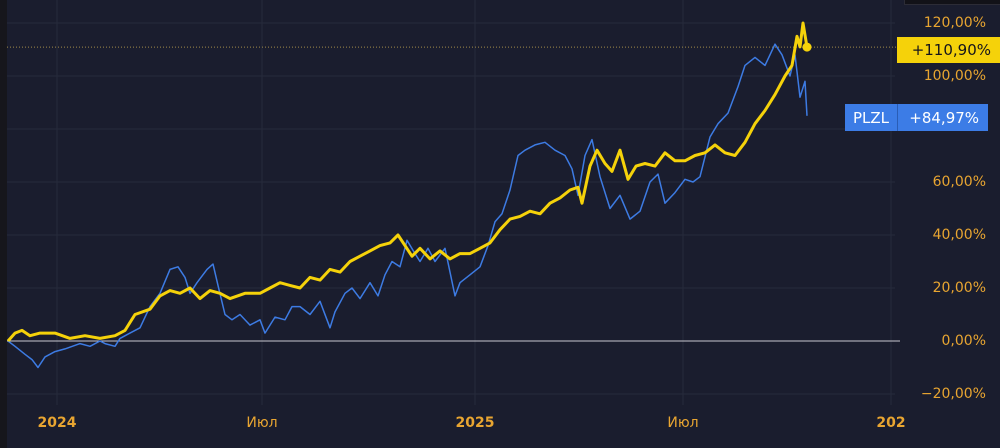 This screenshot has width=1000, height=448. I want to click on plzl-last-value-badge: PLZL +84,97%, so click(917, 117).